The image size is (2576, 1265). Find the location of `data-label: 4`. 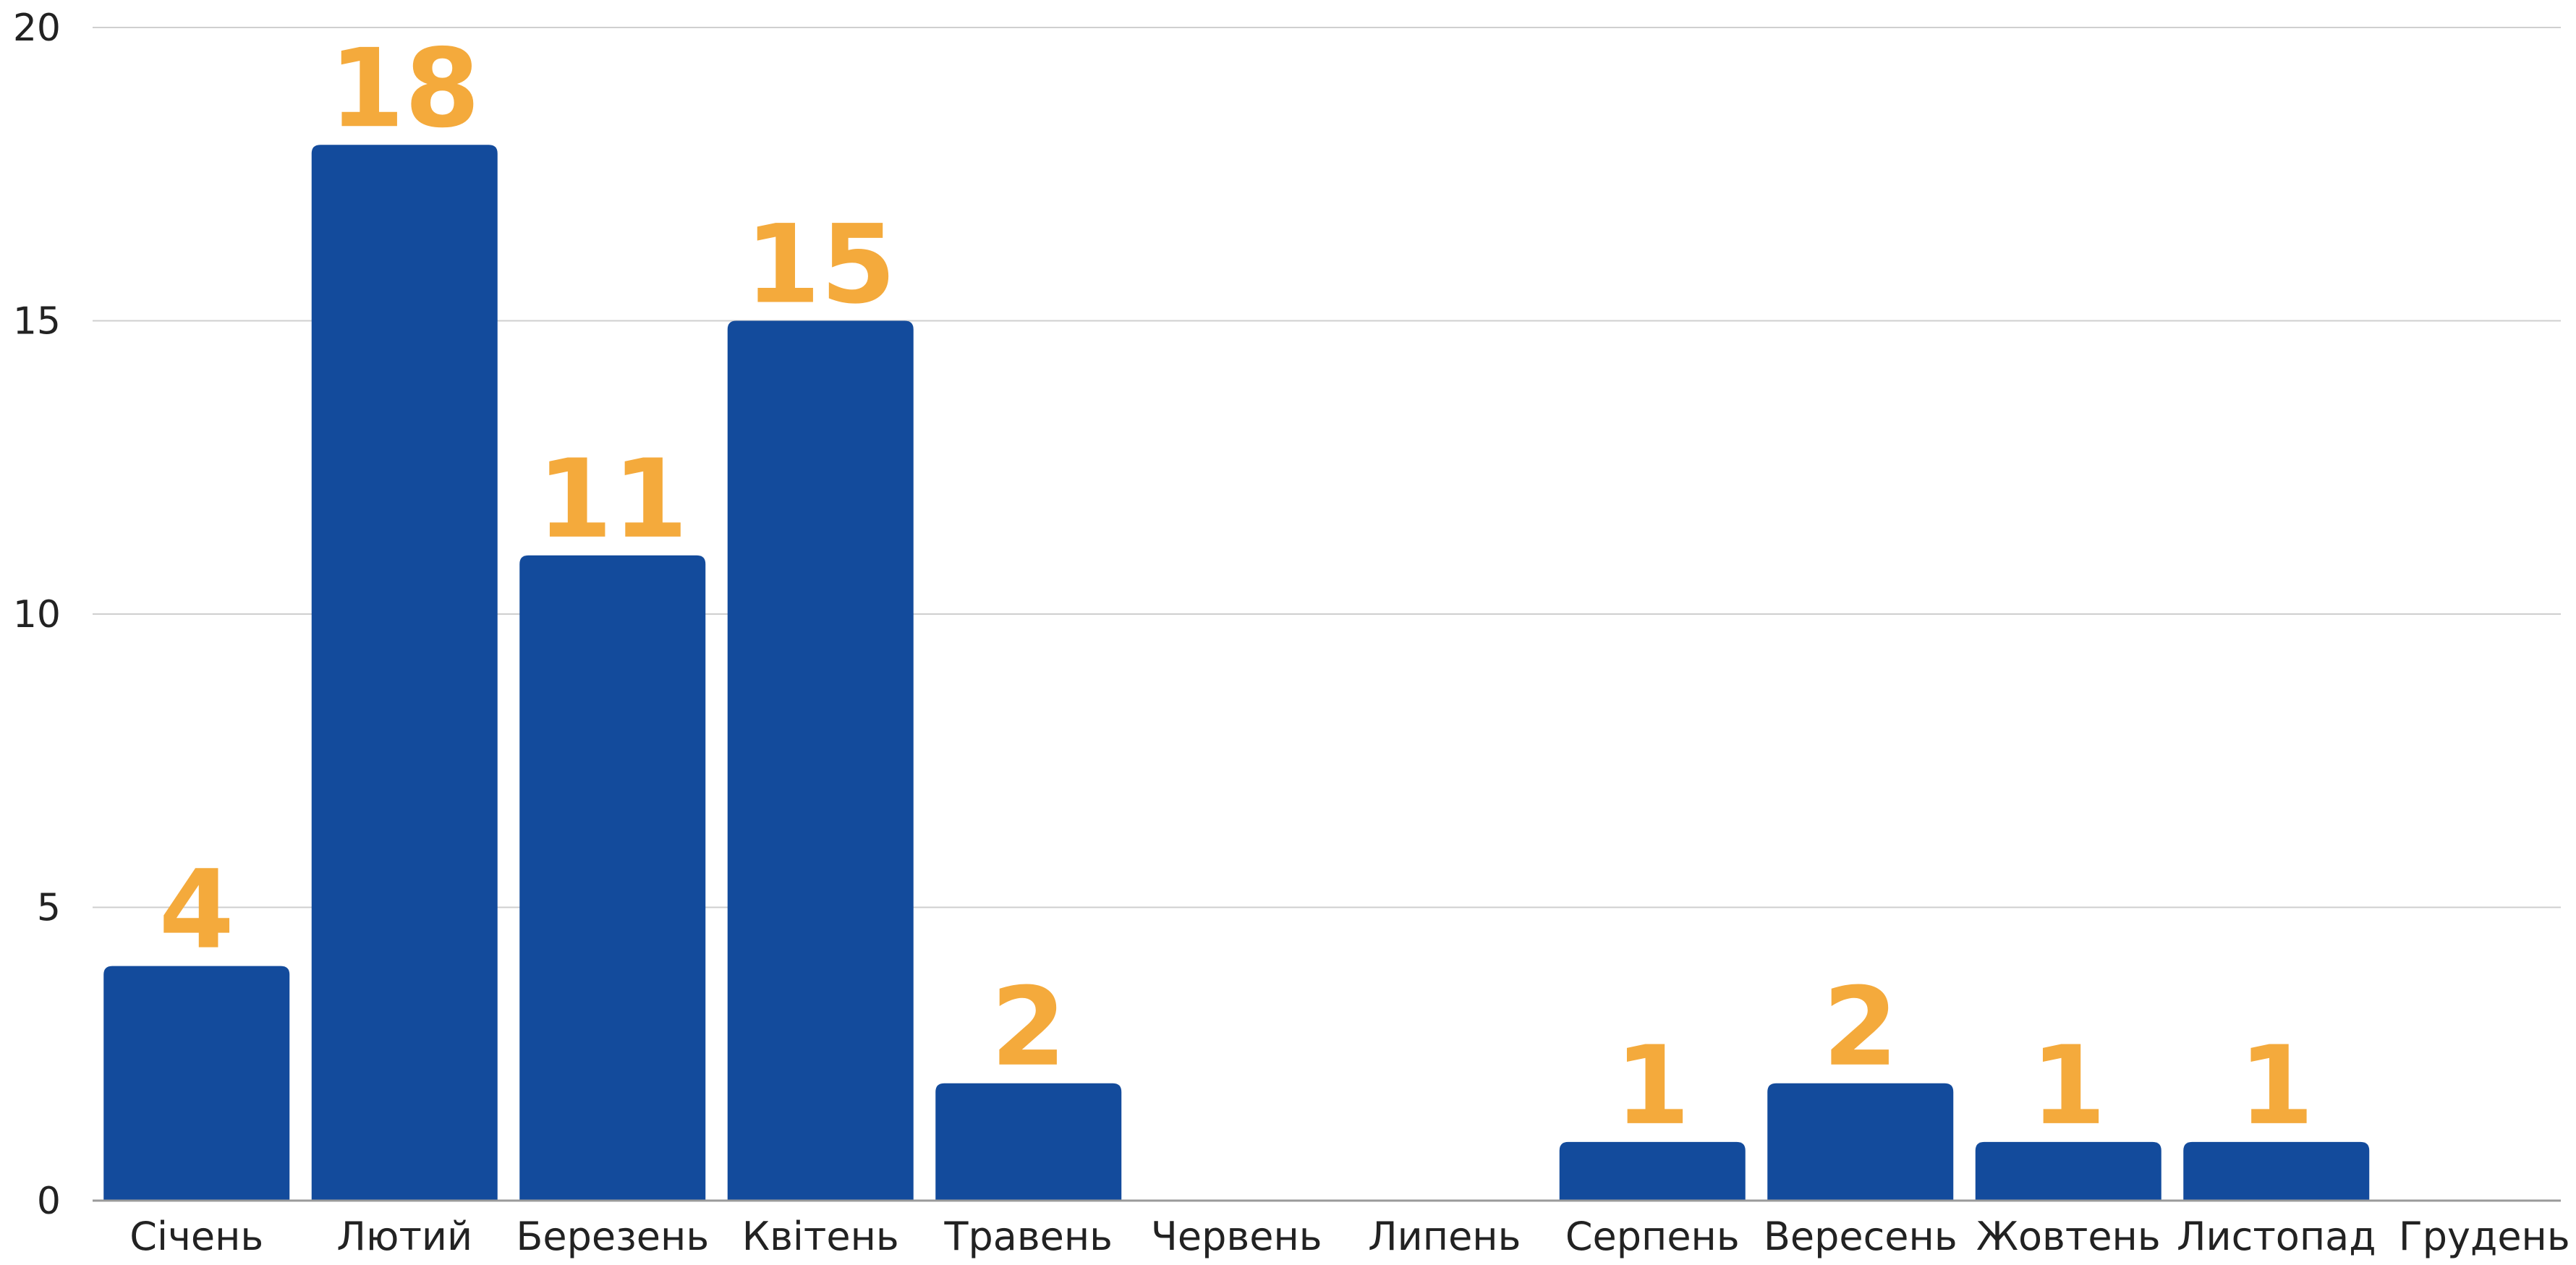

data-label: 4 is located at coordinates (196, 911).